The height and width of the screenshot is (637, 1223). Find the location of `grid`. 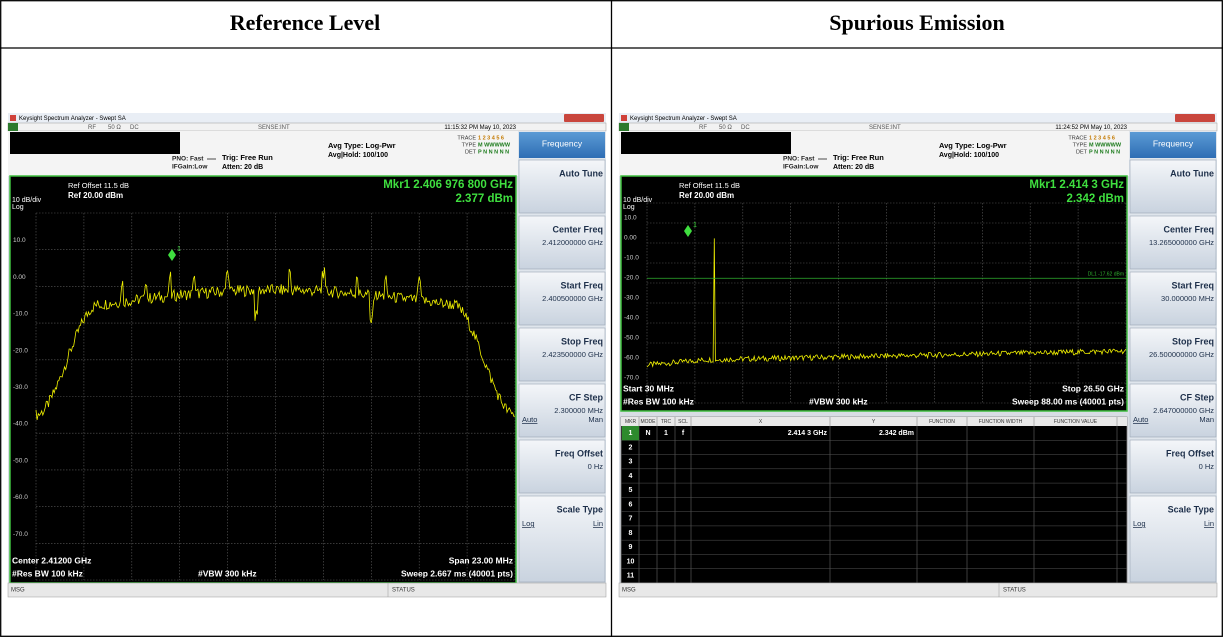

grid is located at coordinates (886, 303).